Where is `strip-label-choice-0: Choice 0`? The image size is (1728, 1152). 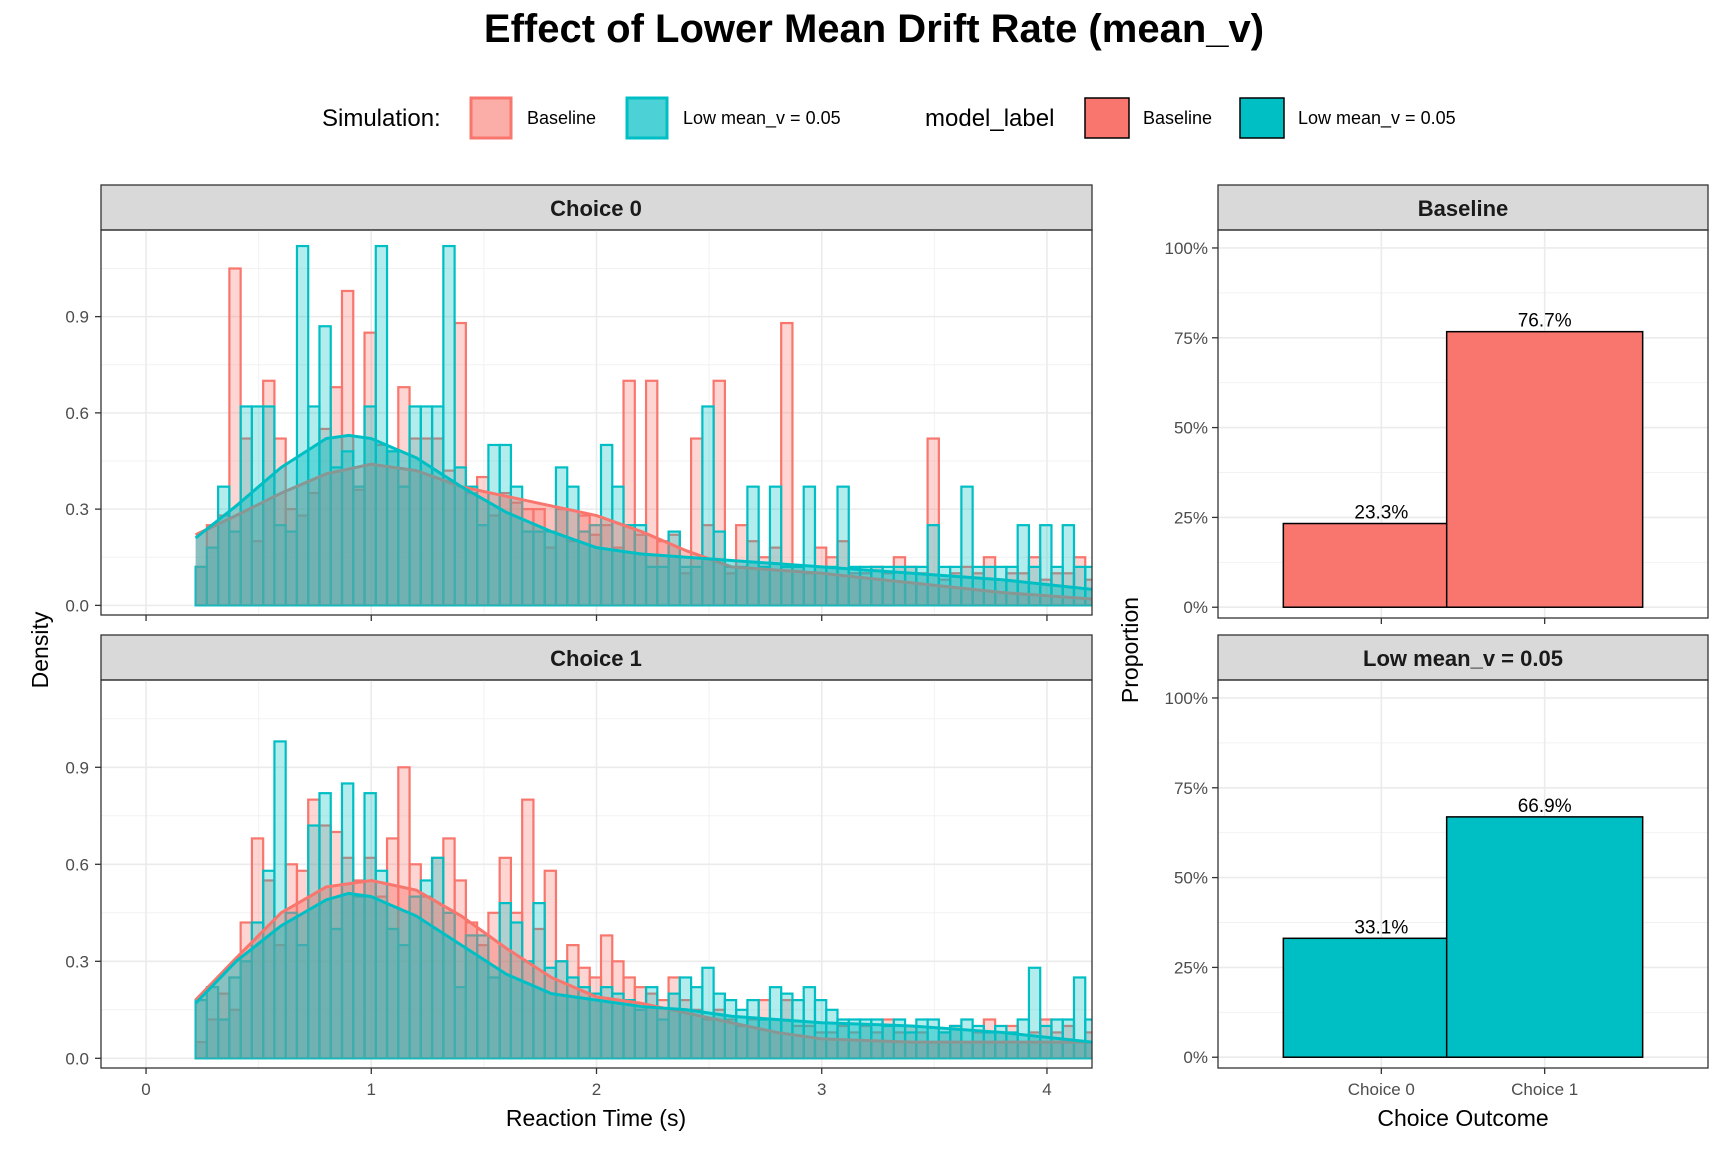
strip-label-choice-0: Choice 0 is located at coordinates (596, 208).